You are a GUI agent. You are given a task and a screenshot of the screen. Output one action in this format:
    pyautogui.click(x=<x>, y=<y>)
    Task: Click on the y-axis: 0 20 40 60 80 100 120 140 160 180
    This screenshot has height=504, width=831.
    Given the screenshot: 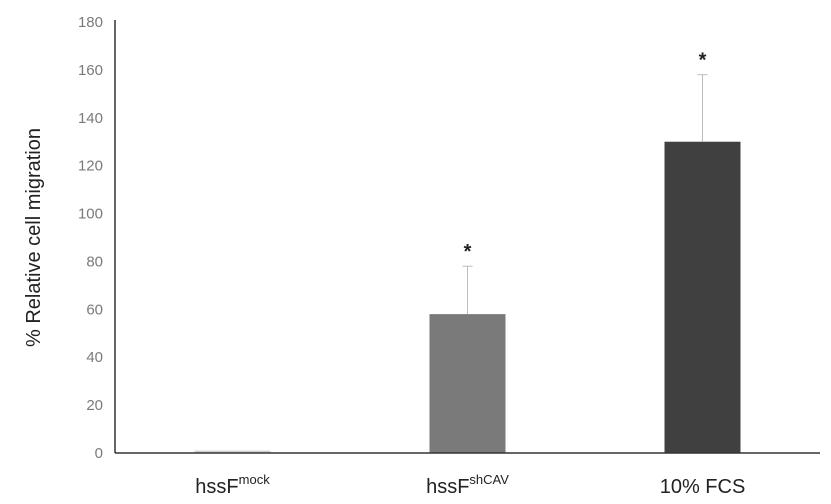 What is the action you would take?
    pyautogui.click(x=97, y=238)
    